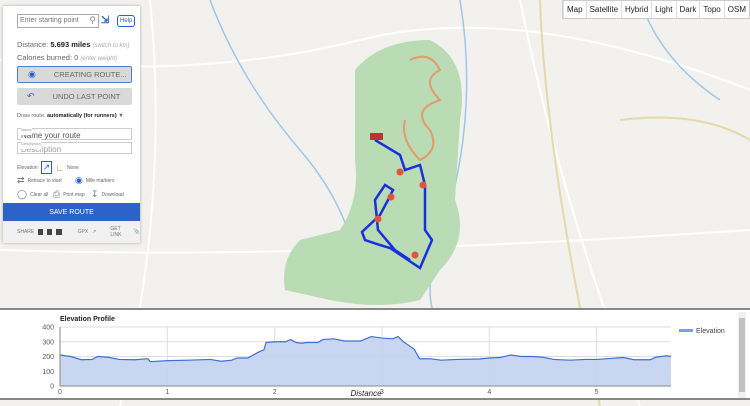  What do you see at coordinates (111, 46) in the screenshot?
I see `switch-units-link: (switch to km)` at bounding box center [111, 46].